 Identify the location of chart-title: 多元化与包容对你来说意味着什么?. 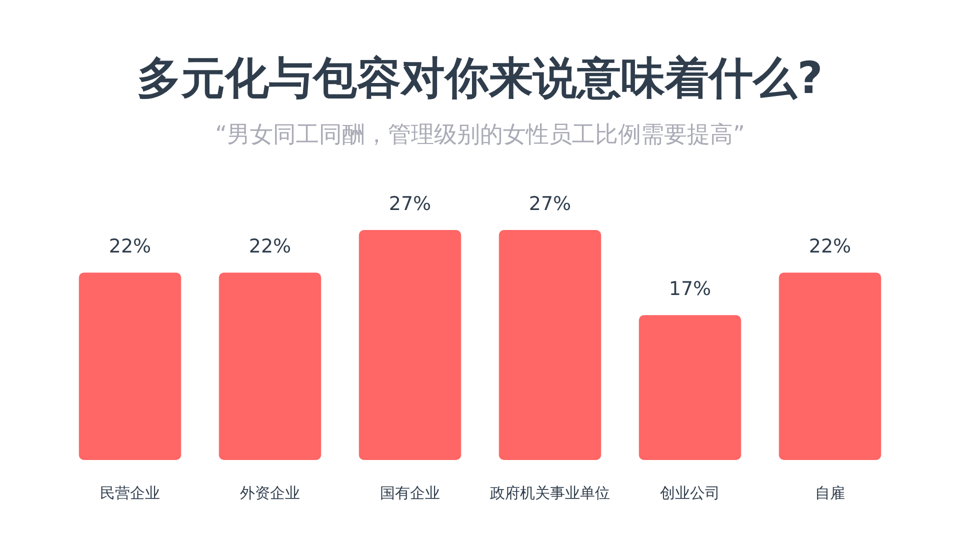
(480, 78).